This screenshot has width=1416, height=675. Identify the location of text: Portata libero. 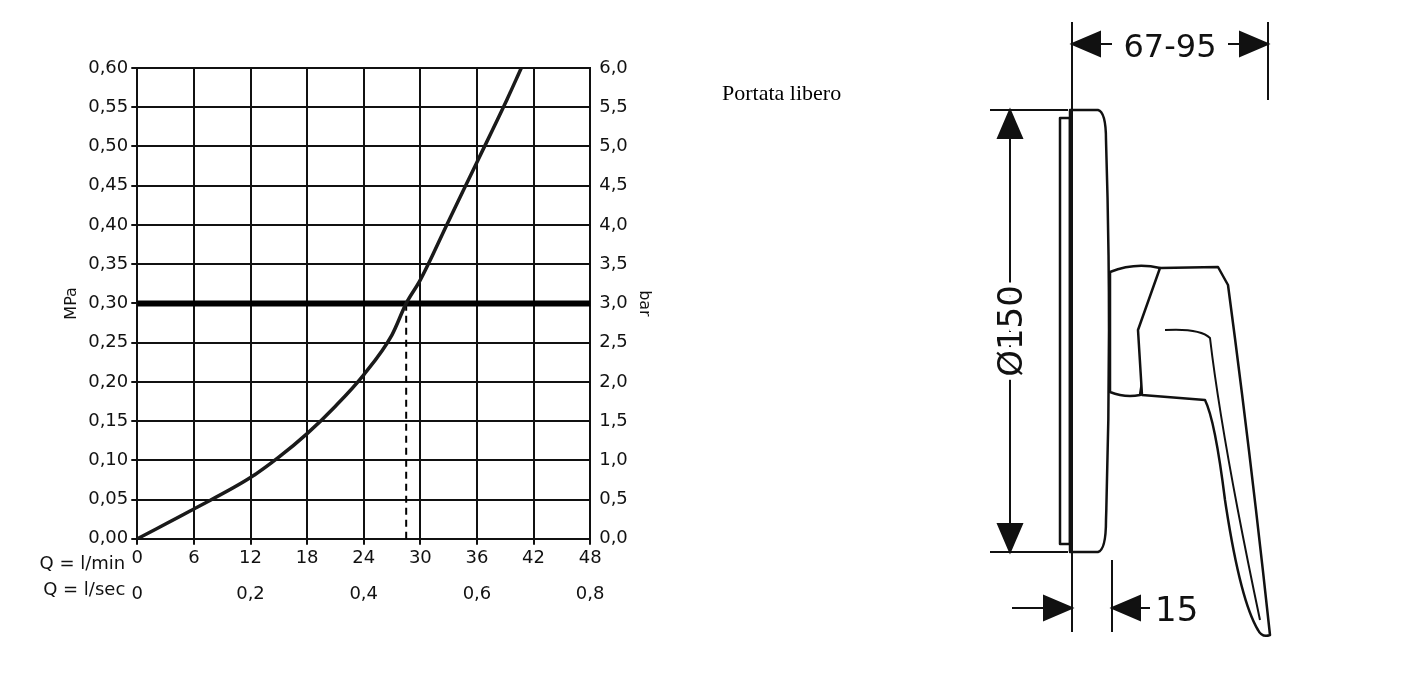
(782, 93).